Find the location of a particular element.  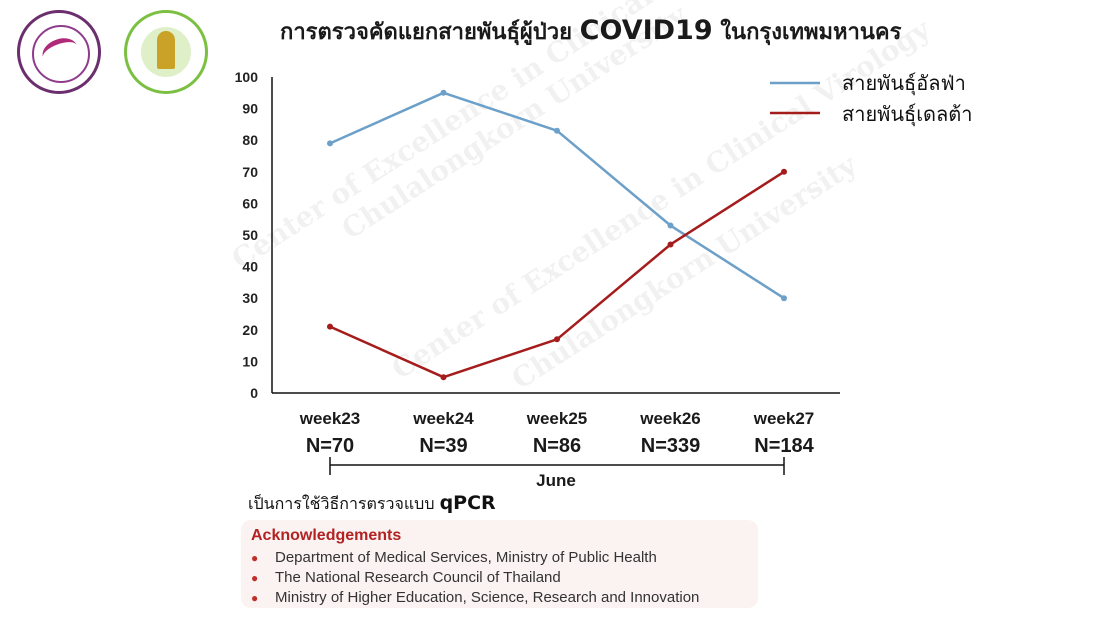

x-category-label: week27 is located at coordinates (784, 418).